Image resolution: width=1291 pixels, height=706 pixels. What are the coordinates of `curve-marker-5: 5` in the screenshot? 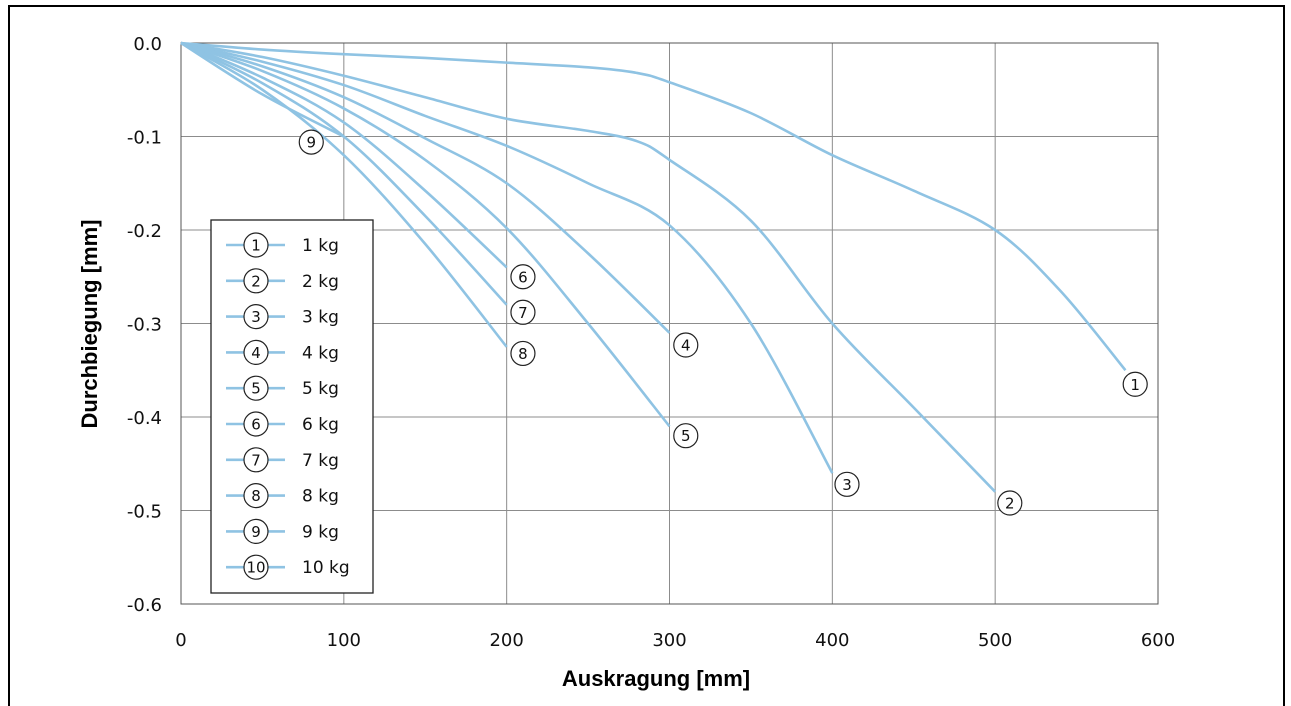 It's located at (686, 436).